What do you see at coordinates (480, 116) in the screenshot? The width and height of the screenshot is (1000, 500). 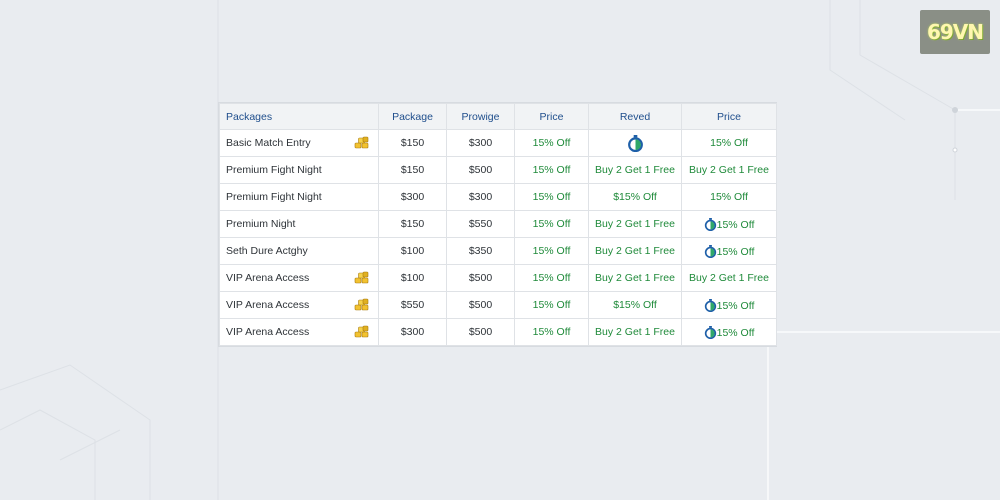 I see `header-prowige: Prowige` at bounding box center [480, 116].